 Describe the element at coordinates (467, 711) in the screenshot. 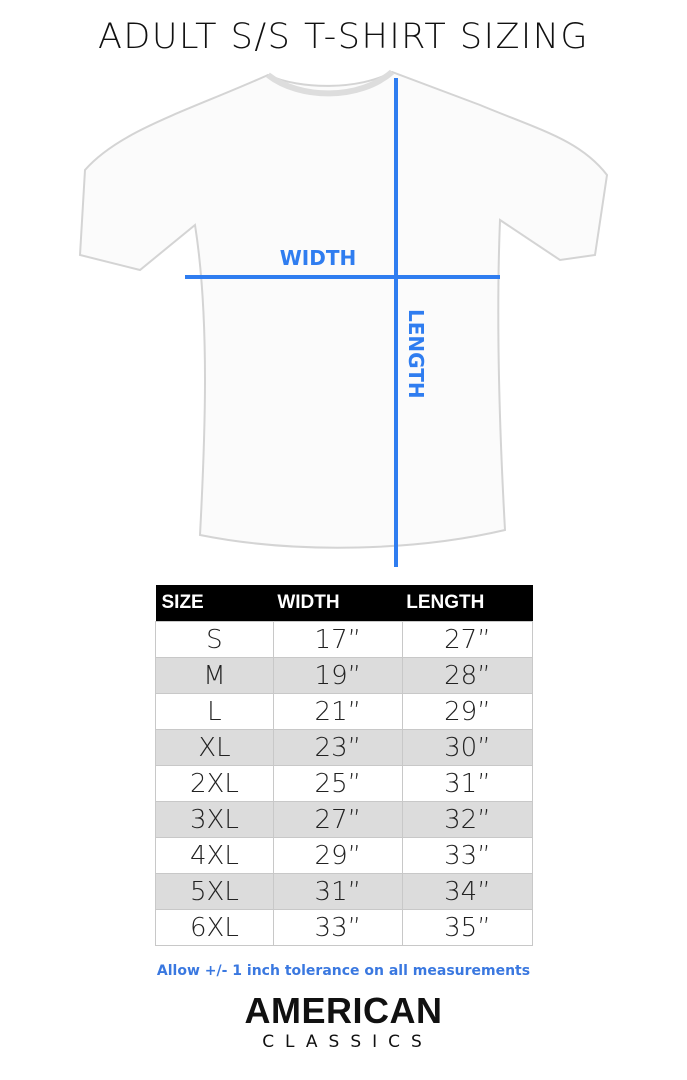

I see `length-cell: 29”` at that location.